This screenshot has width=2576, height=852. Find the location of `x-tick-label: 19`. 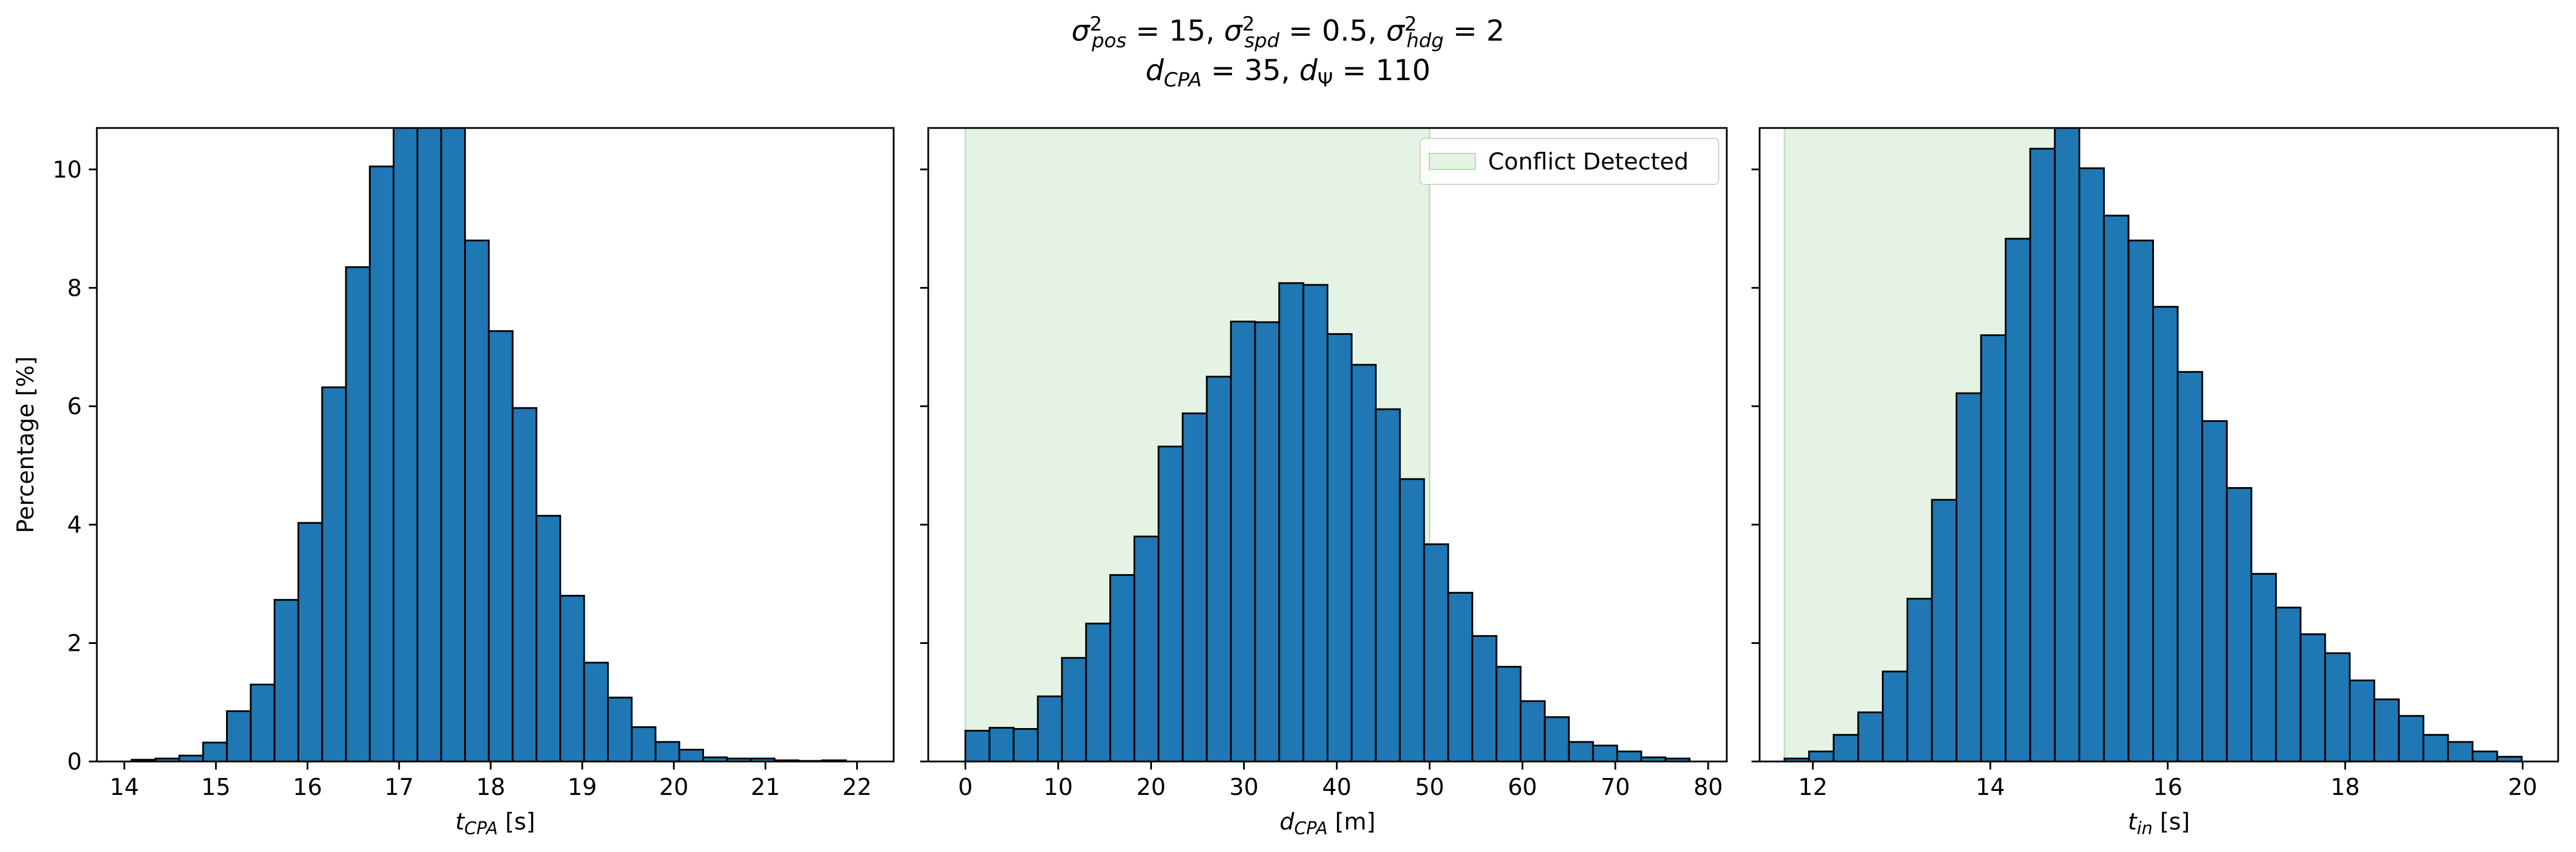

x-tick-label: 19 is located at coordinates (582, 787).